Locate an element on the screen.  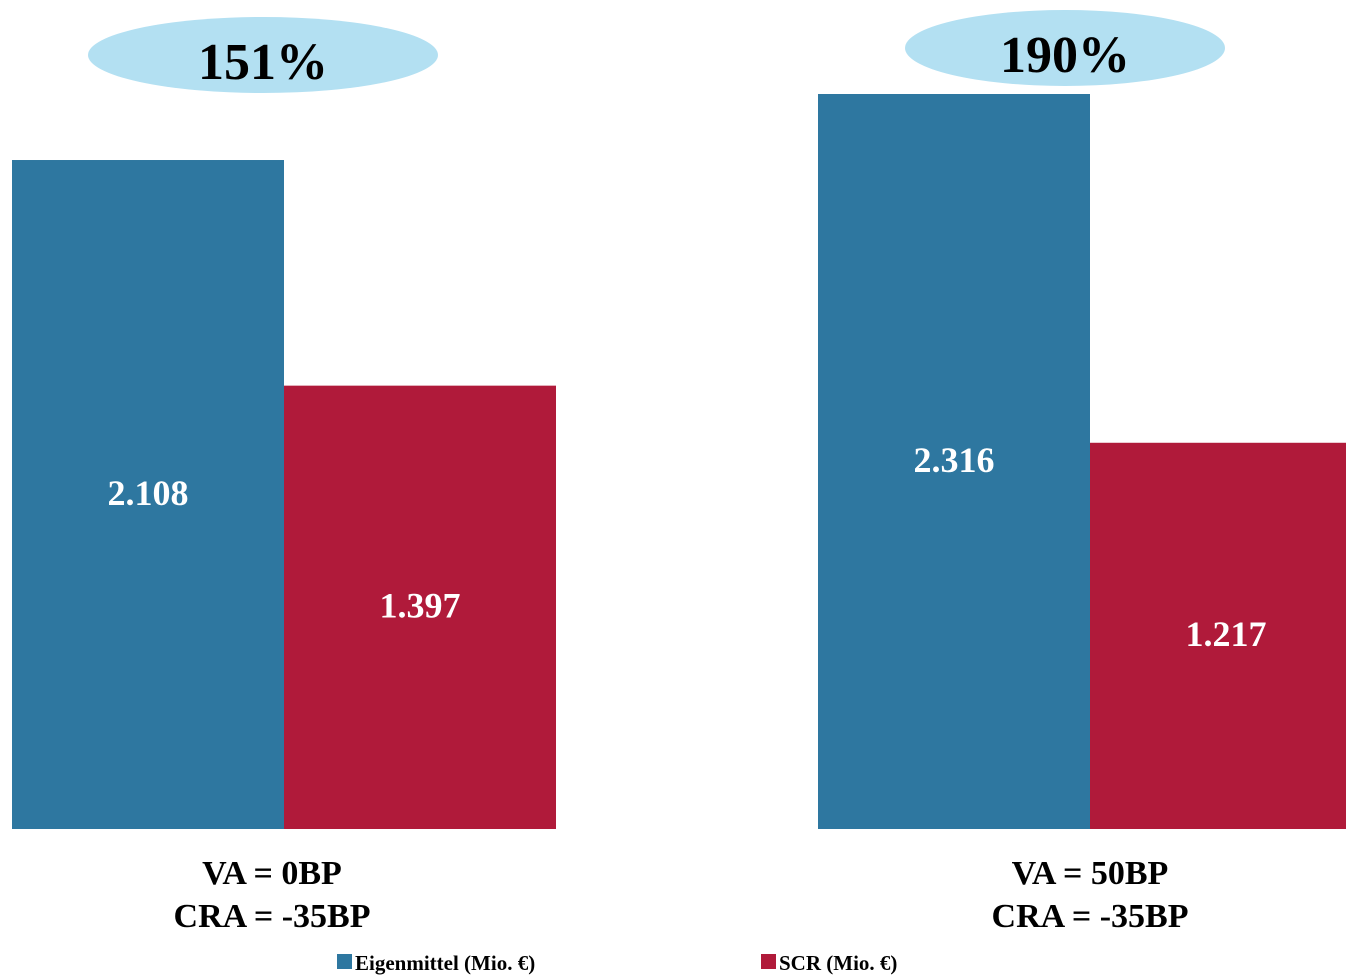
x-tick-label: VA = 50BP is located at coordinates (1090, 873).